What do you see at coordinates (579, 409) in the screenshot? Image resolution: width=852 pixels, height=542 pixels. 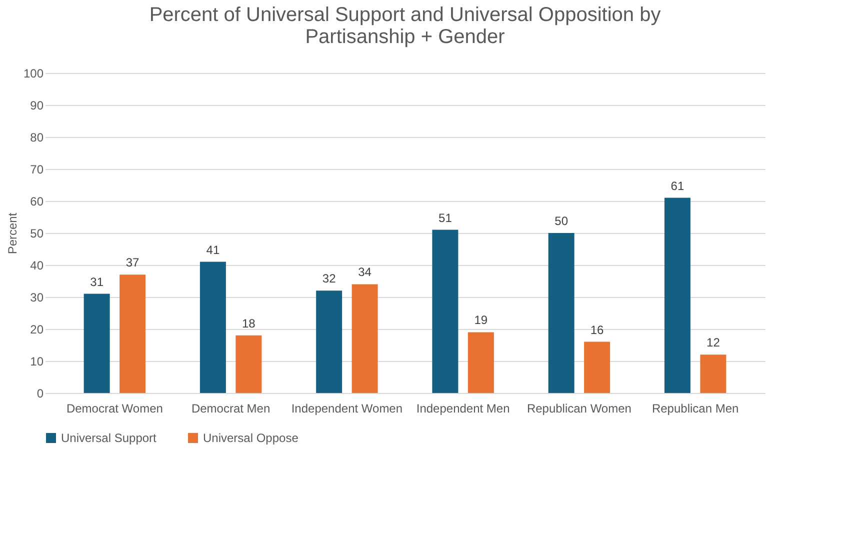 I see `x-tick-label: Republican Women` at bounding box center [579, 409].